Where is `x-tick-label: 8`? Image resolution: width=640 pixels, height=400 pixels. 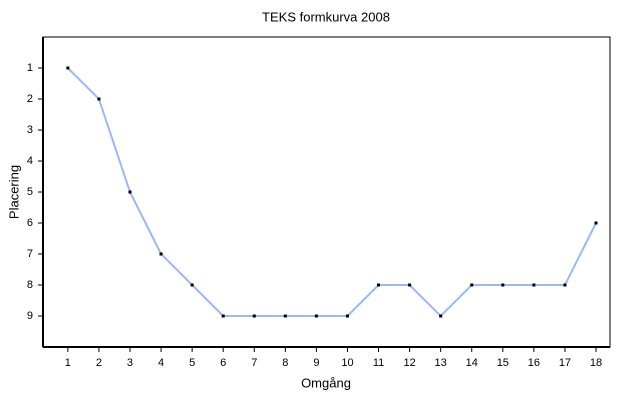 x-tick-label: 8 is located at coordinates (285, 363).